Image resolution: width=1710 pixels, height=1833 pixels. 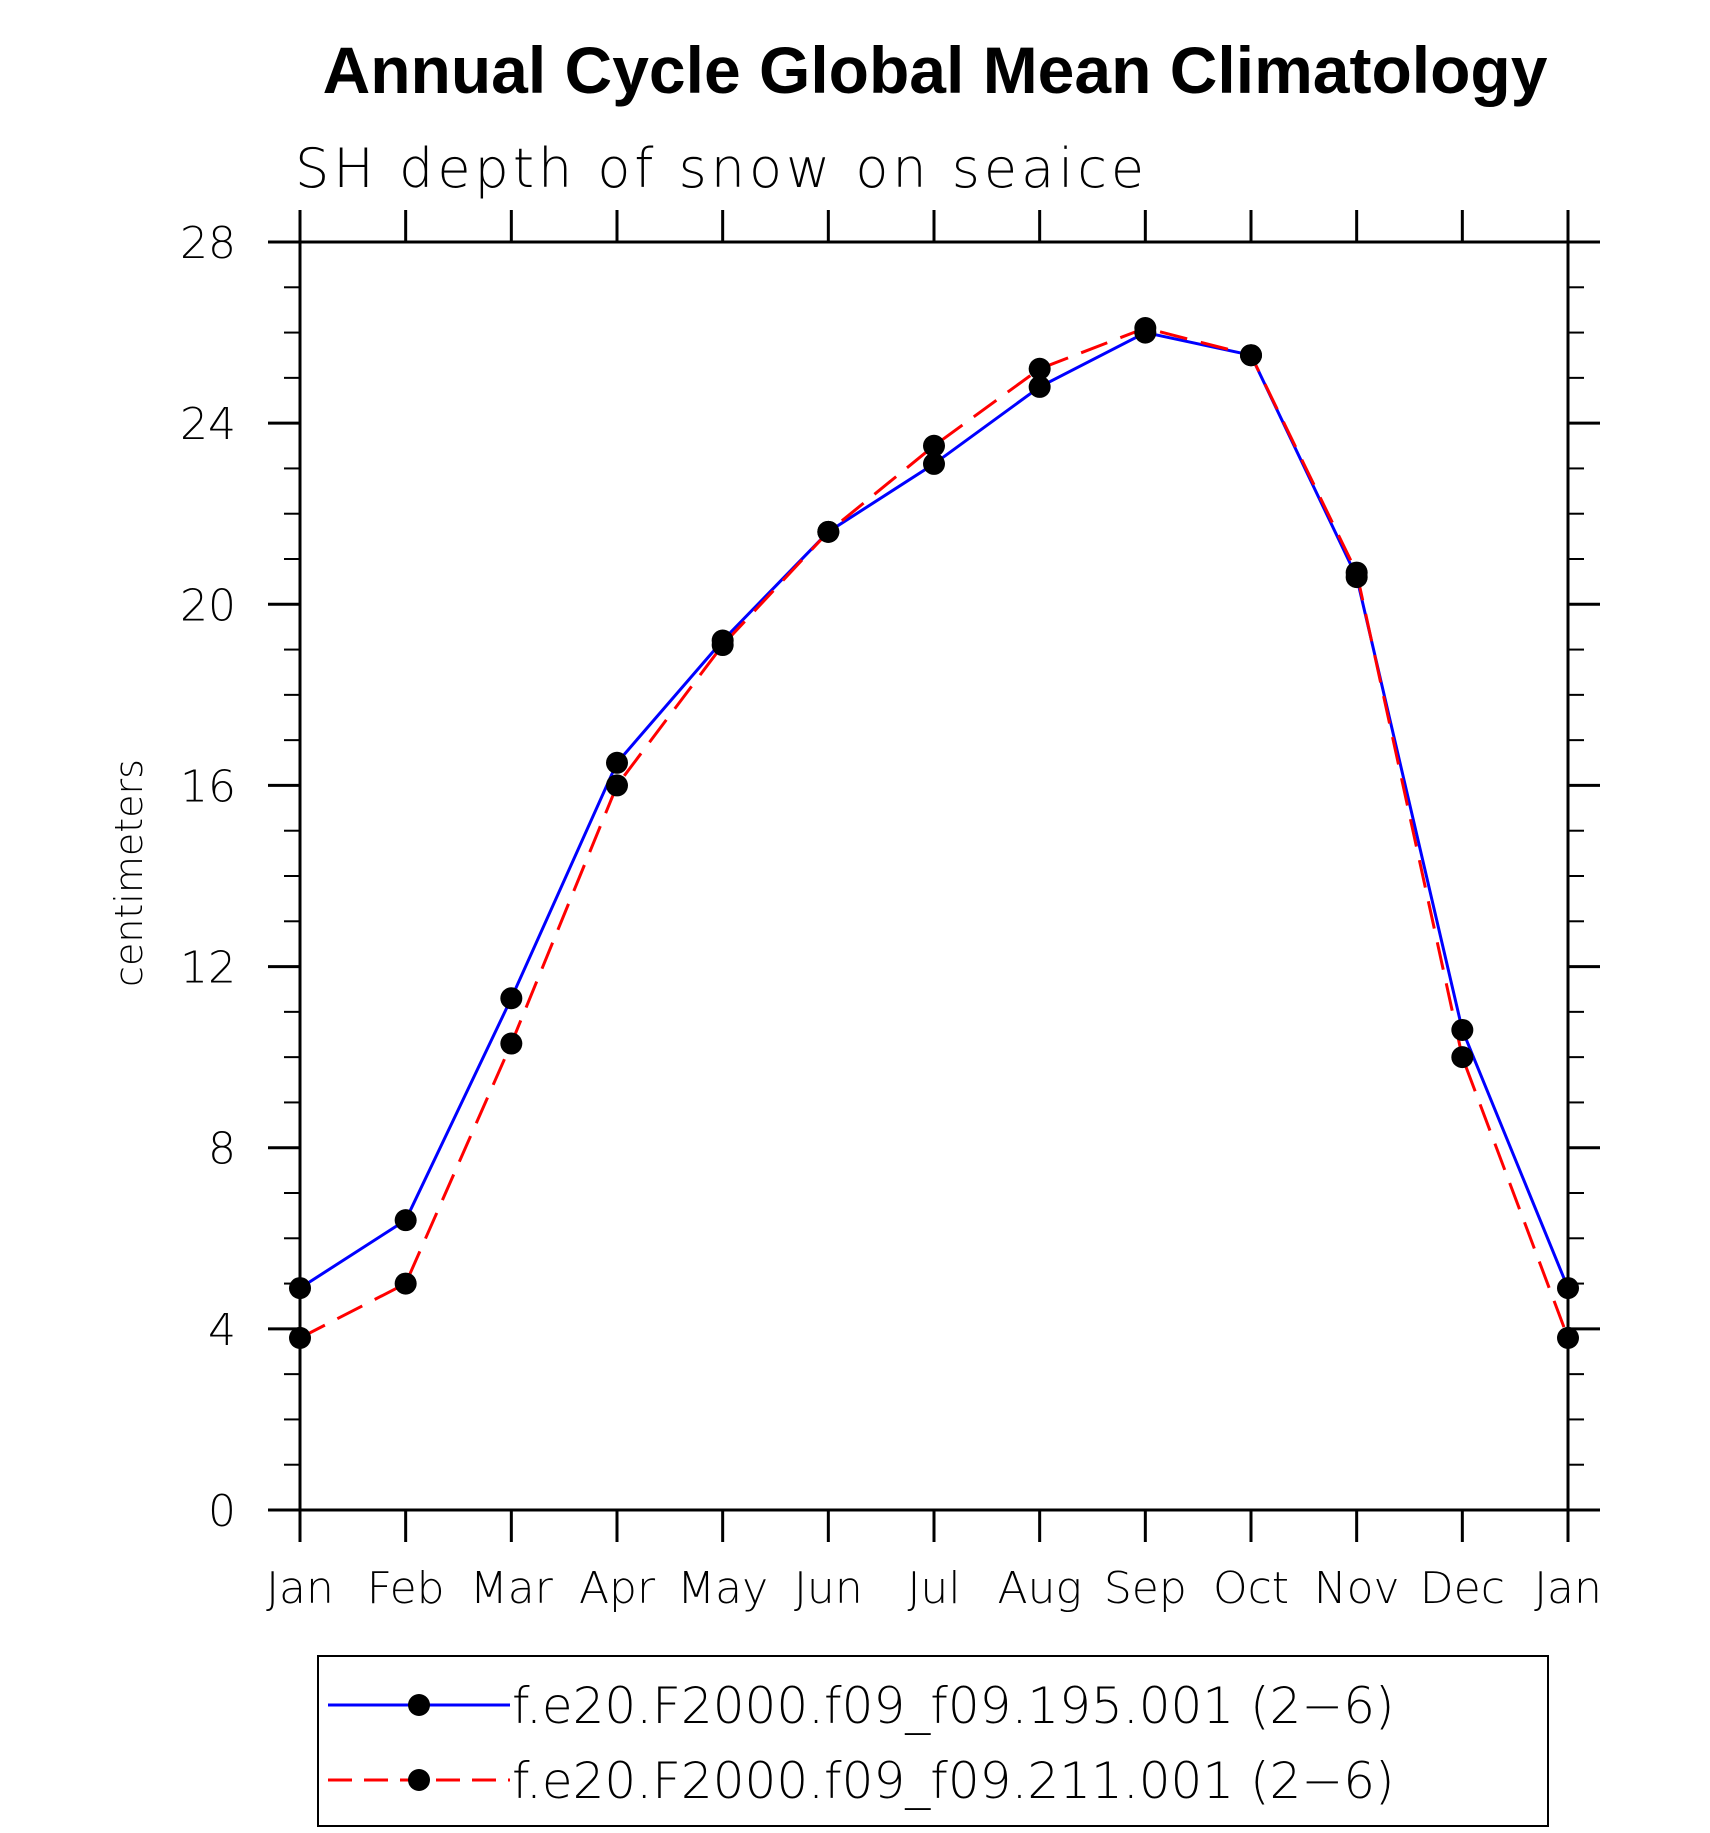 What do you see at coordinates (721, 168) in the screenshot?
I see `chart-subtitle: SH depth of snow on seaice` at bounding box center [721, 168].